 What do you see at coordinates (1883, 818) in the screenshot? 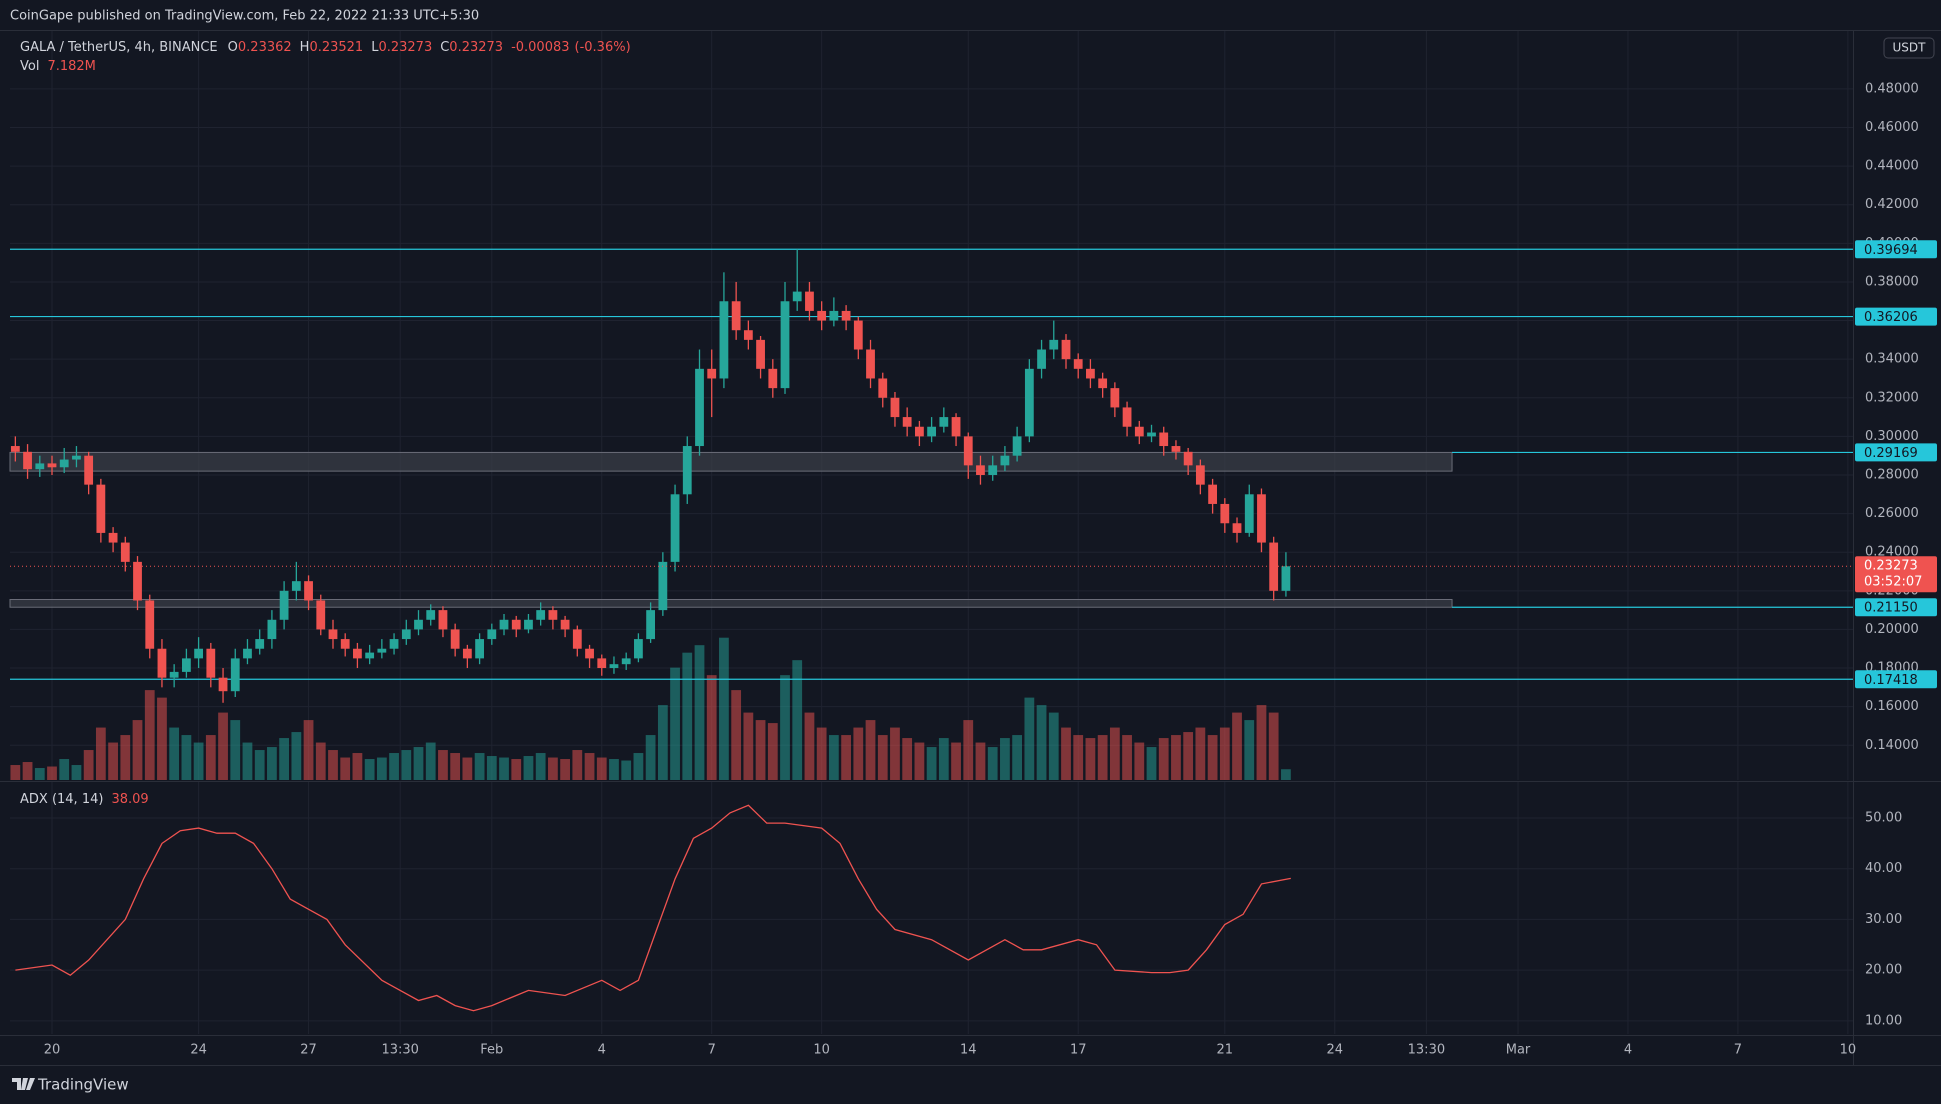
I see `adx-tick-label: 50.00` at bounding box center [1883, 818].